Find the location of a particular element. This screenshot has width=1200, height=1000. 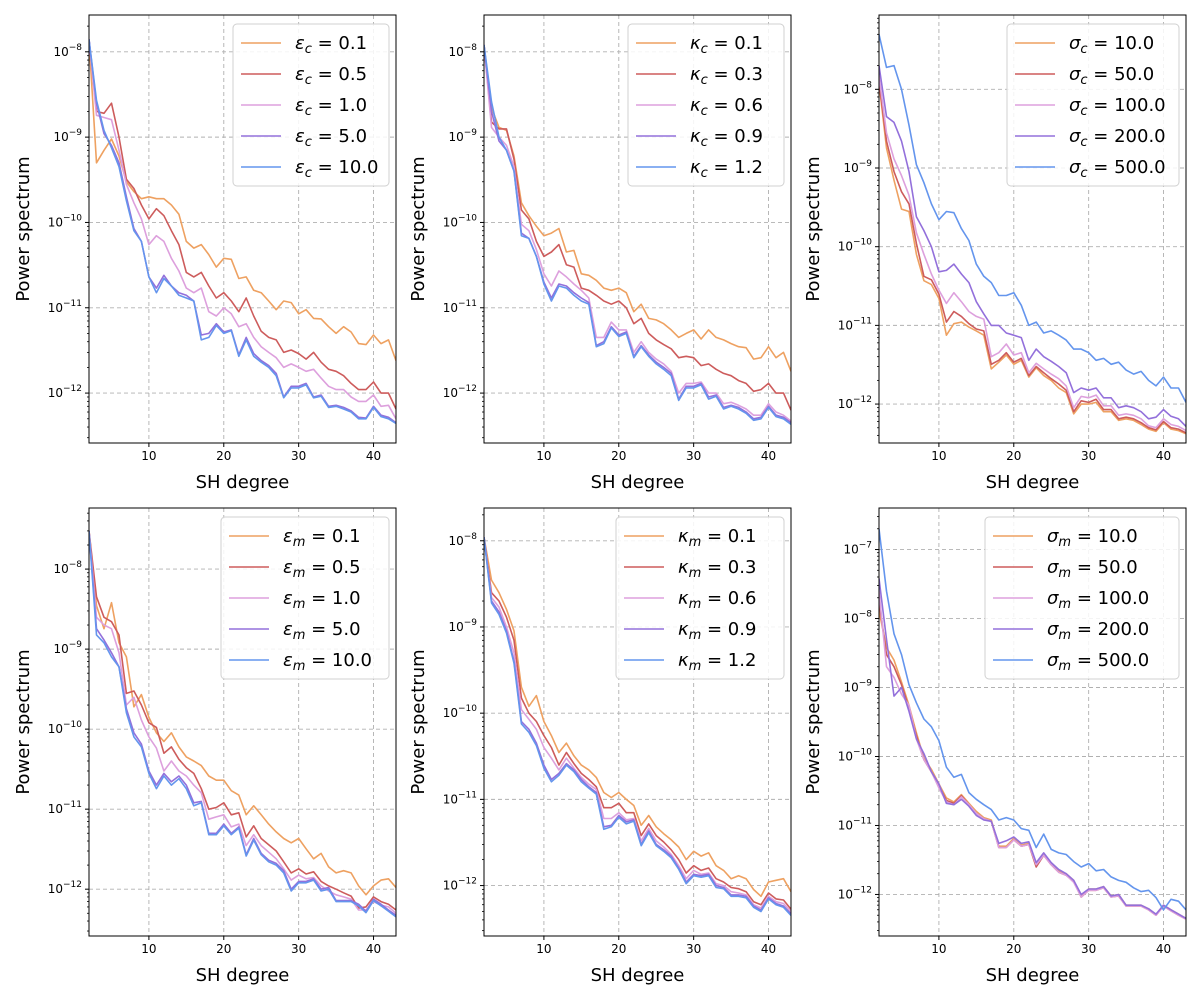

legend-entry: σm = 50.0 is located at coordinates (1092, 569).